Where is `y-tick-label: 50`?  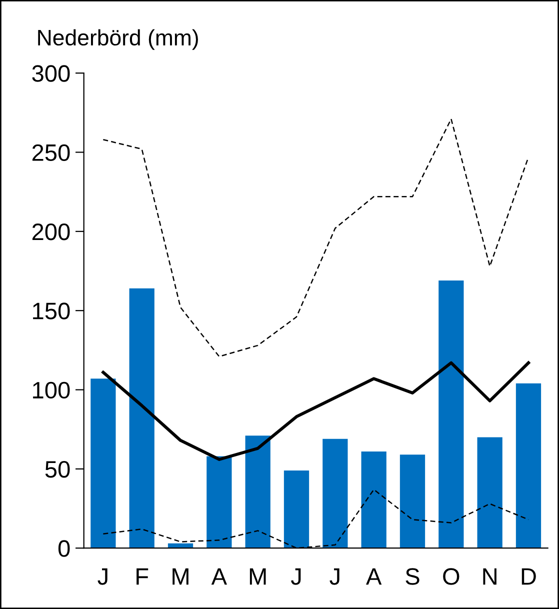
y-tick-label: 50 is located at coordinates (57, 469).